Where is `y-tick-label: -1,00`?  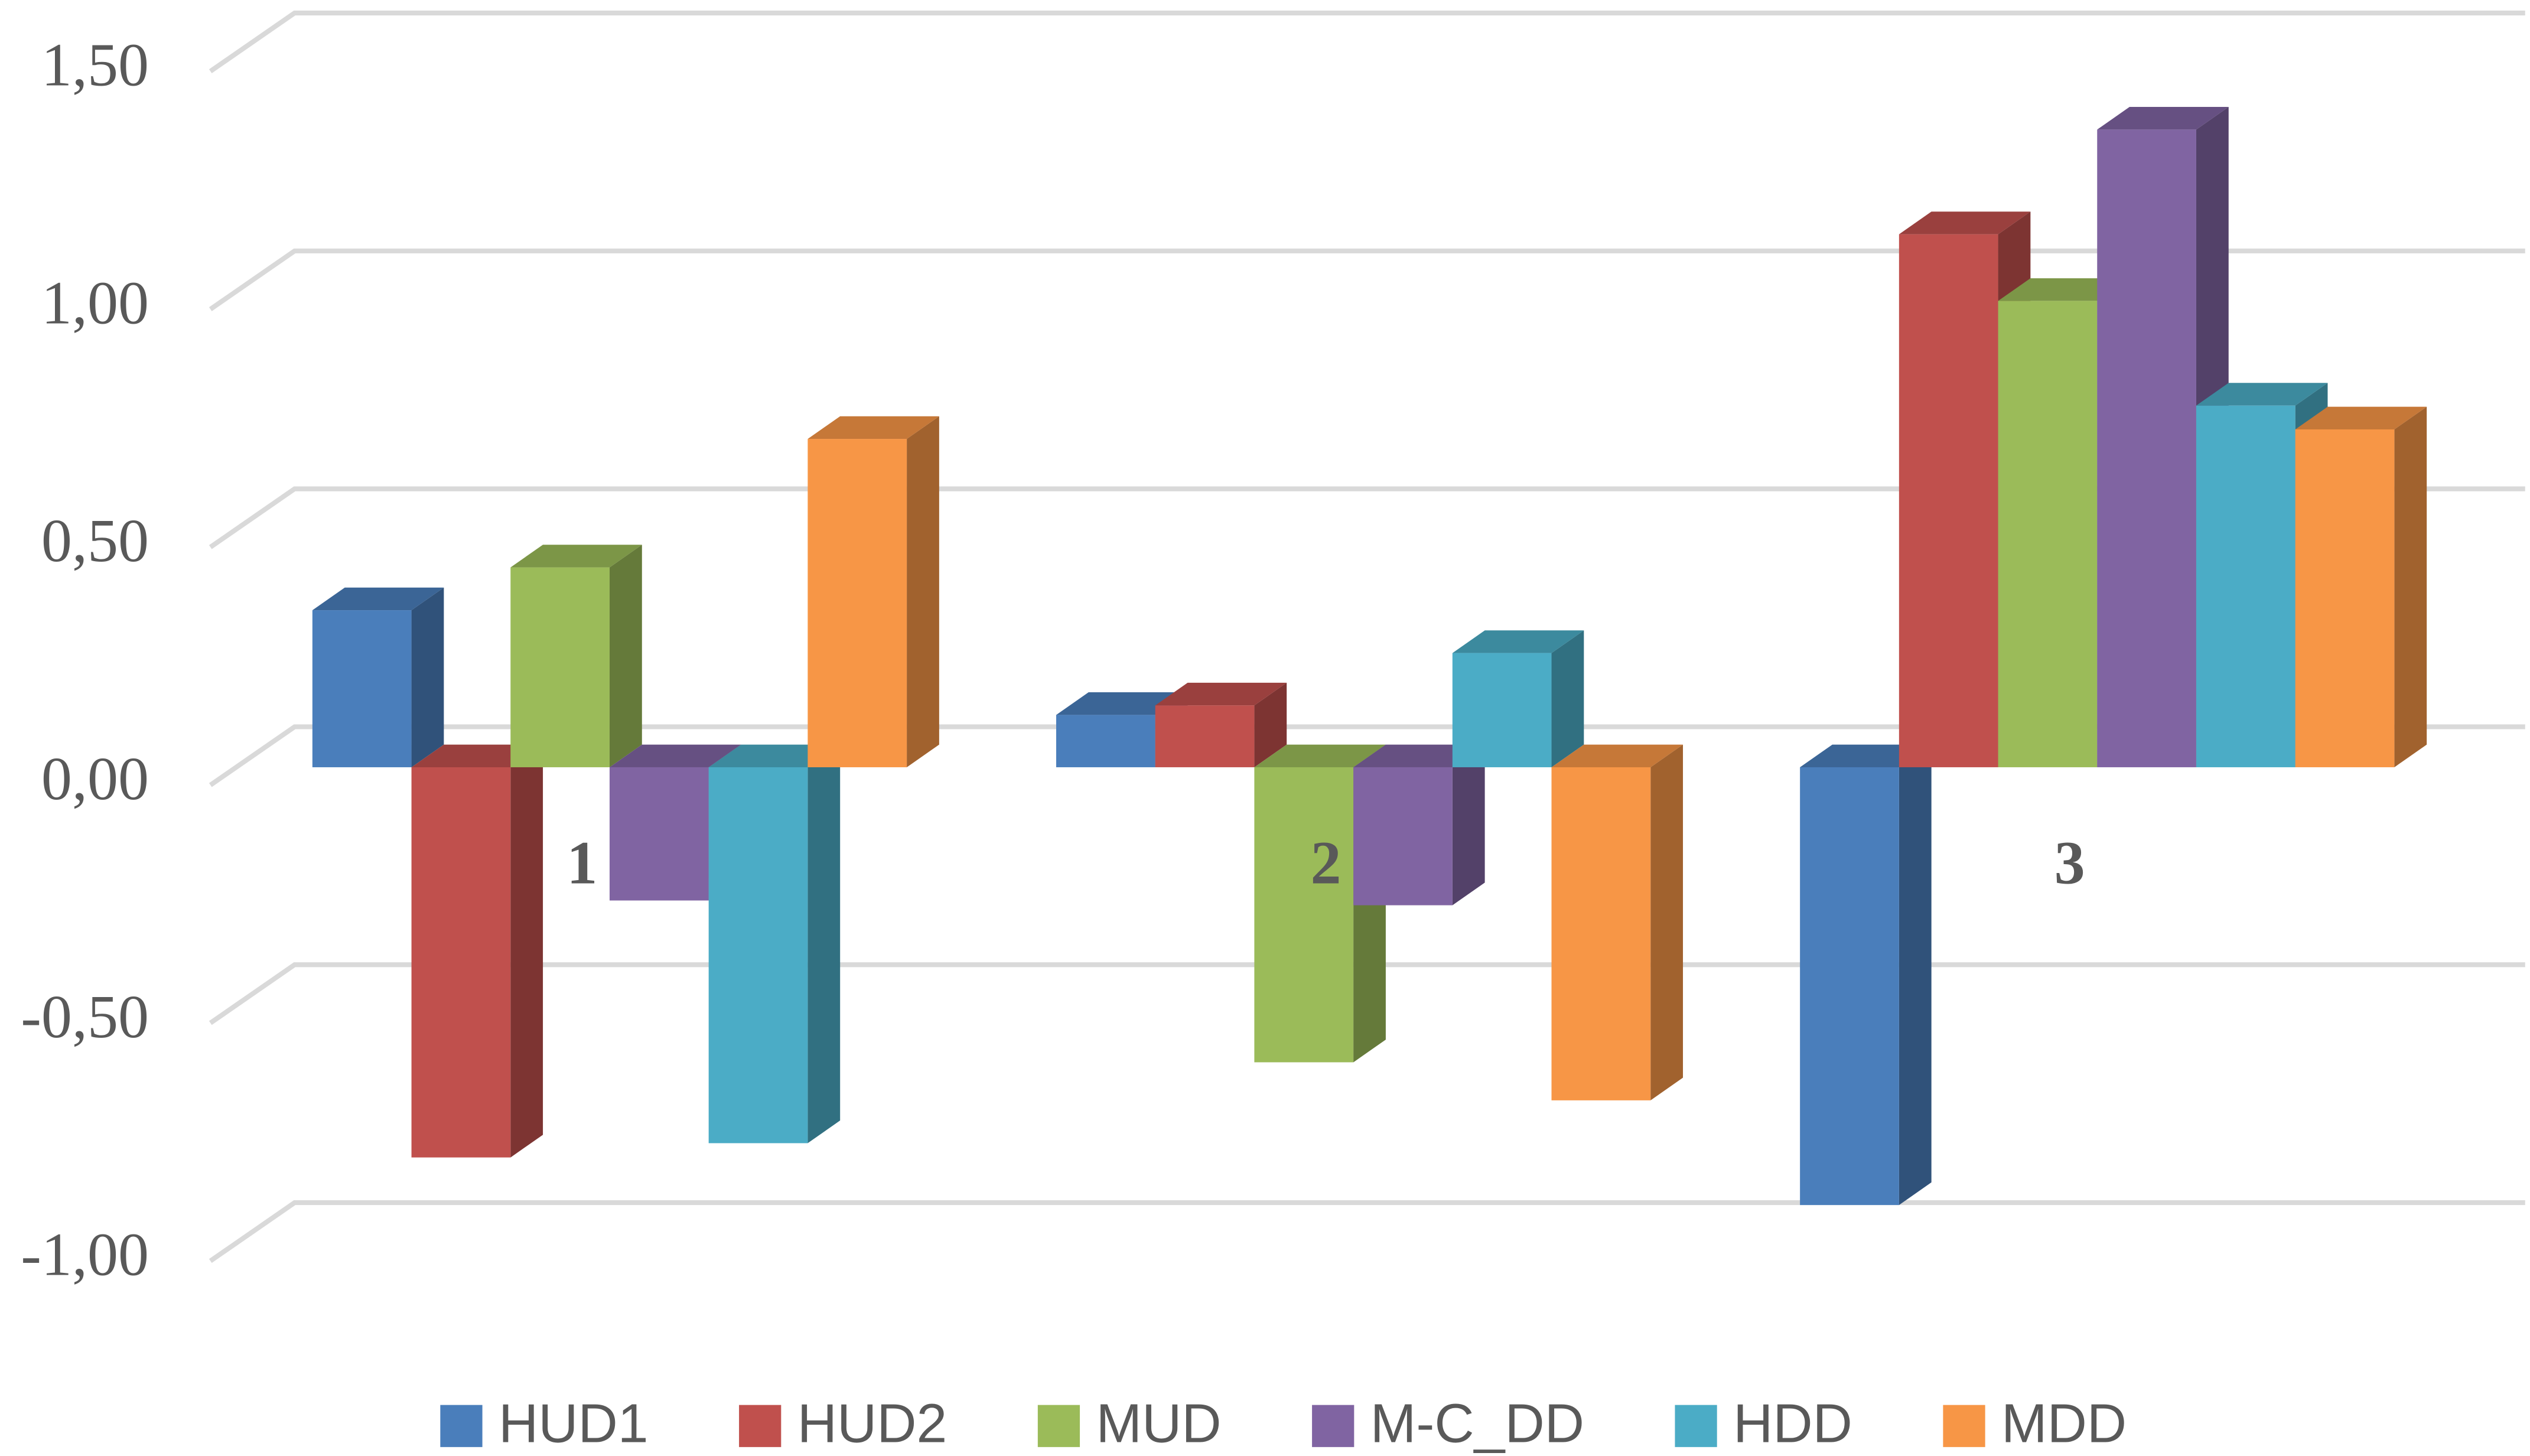 y-tick-label: -1,00 is located at coordinates (85, 1254).